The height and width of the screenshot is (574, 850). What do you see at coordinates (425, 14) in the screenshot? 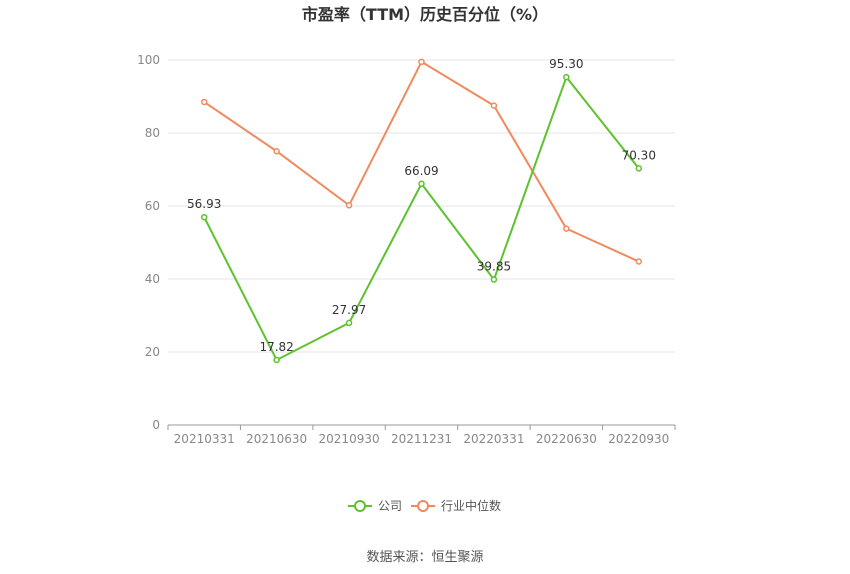
I see `chart-title: 市盈率（TTM）历史百分位（%）` at bounding box center [425, 14].